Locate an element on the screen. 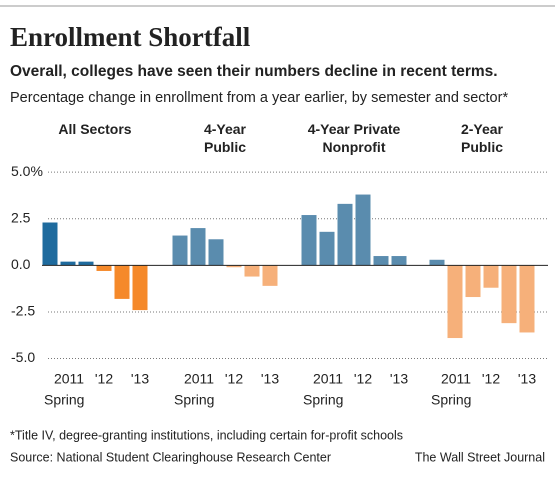  panel-title: 4-Year Public is located at coordinates (225, 138).